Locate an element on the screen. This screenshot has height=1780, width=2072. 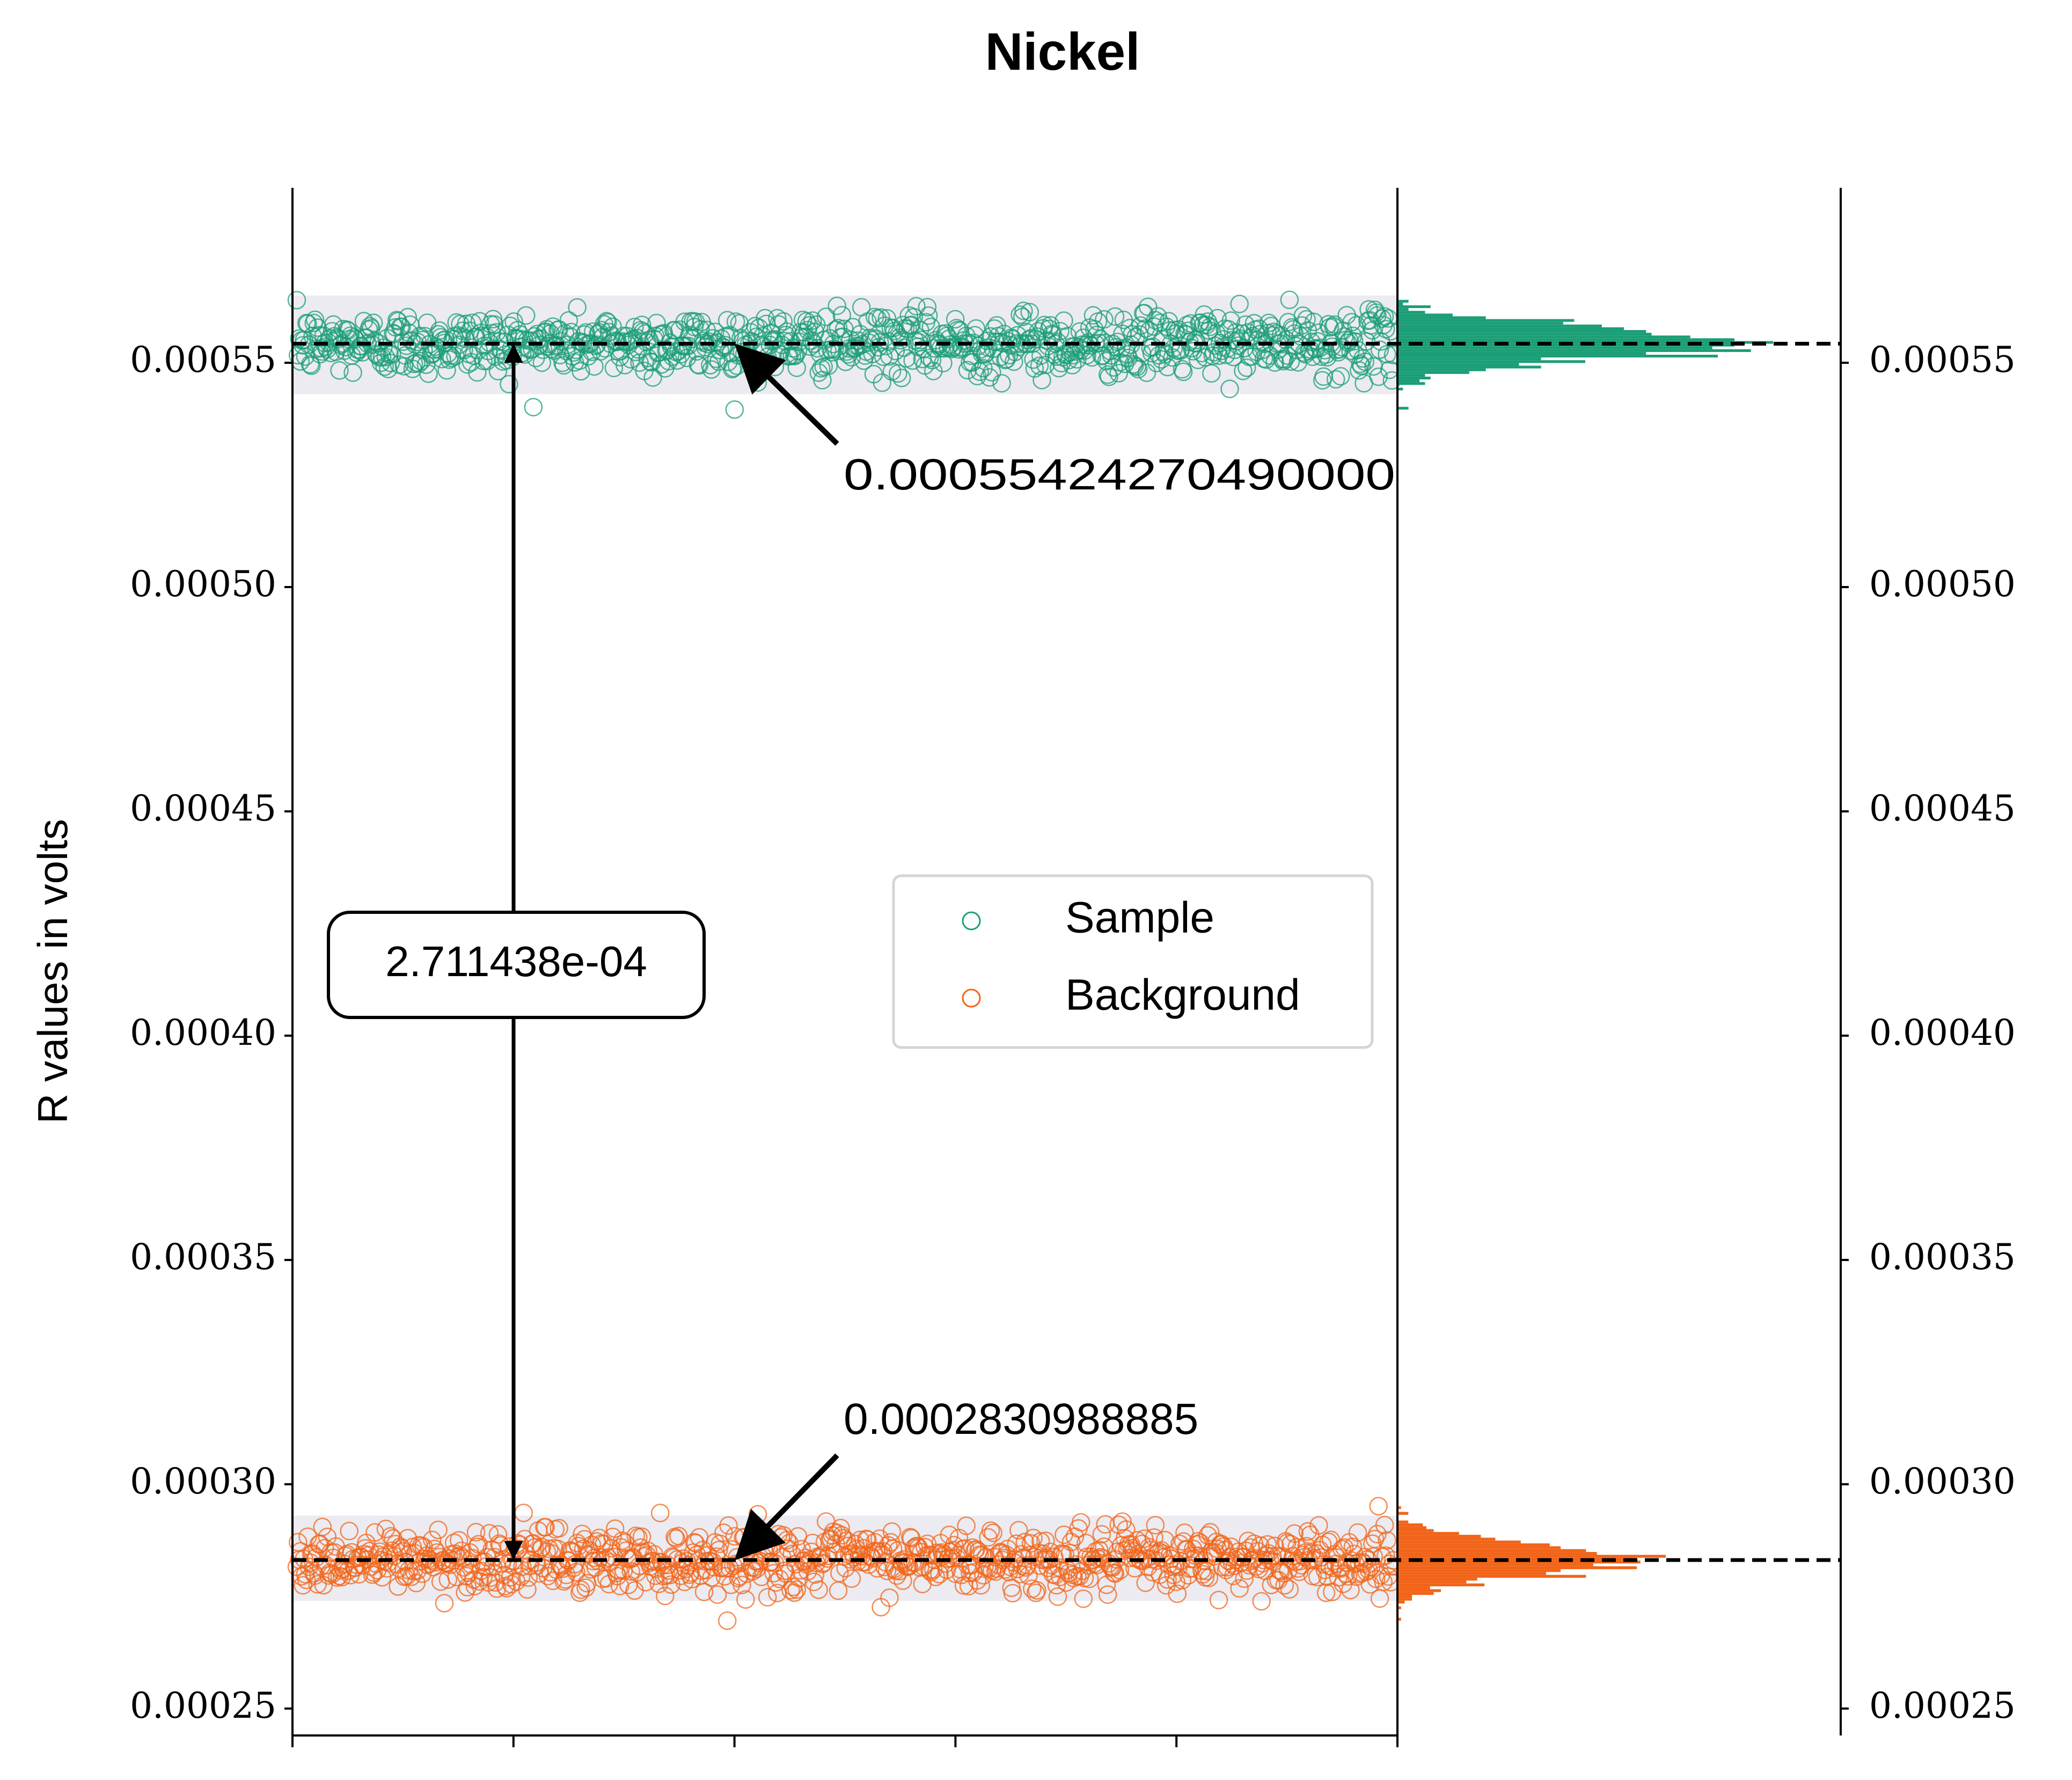
background-mean-arrow is located at coordinates (786, 1507).